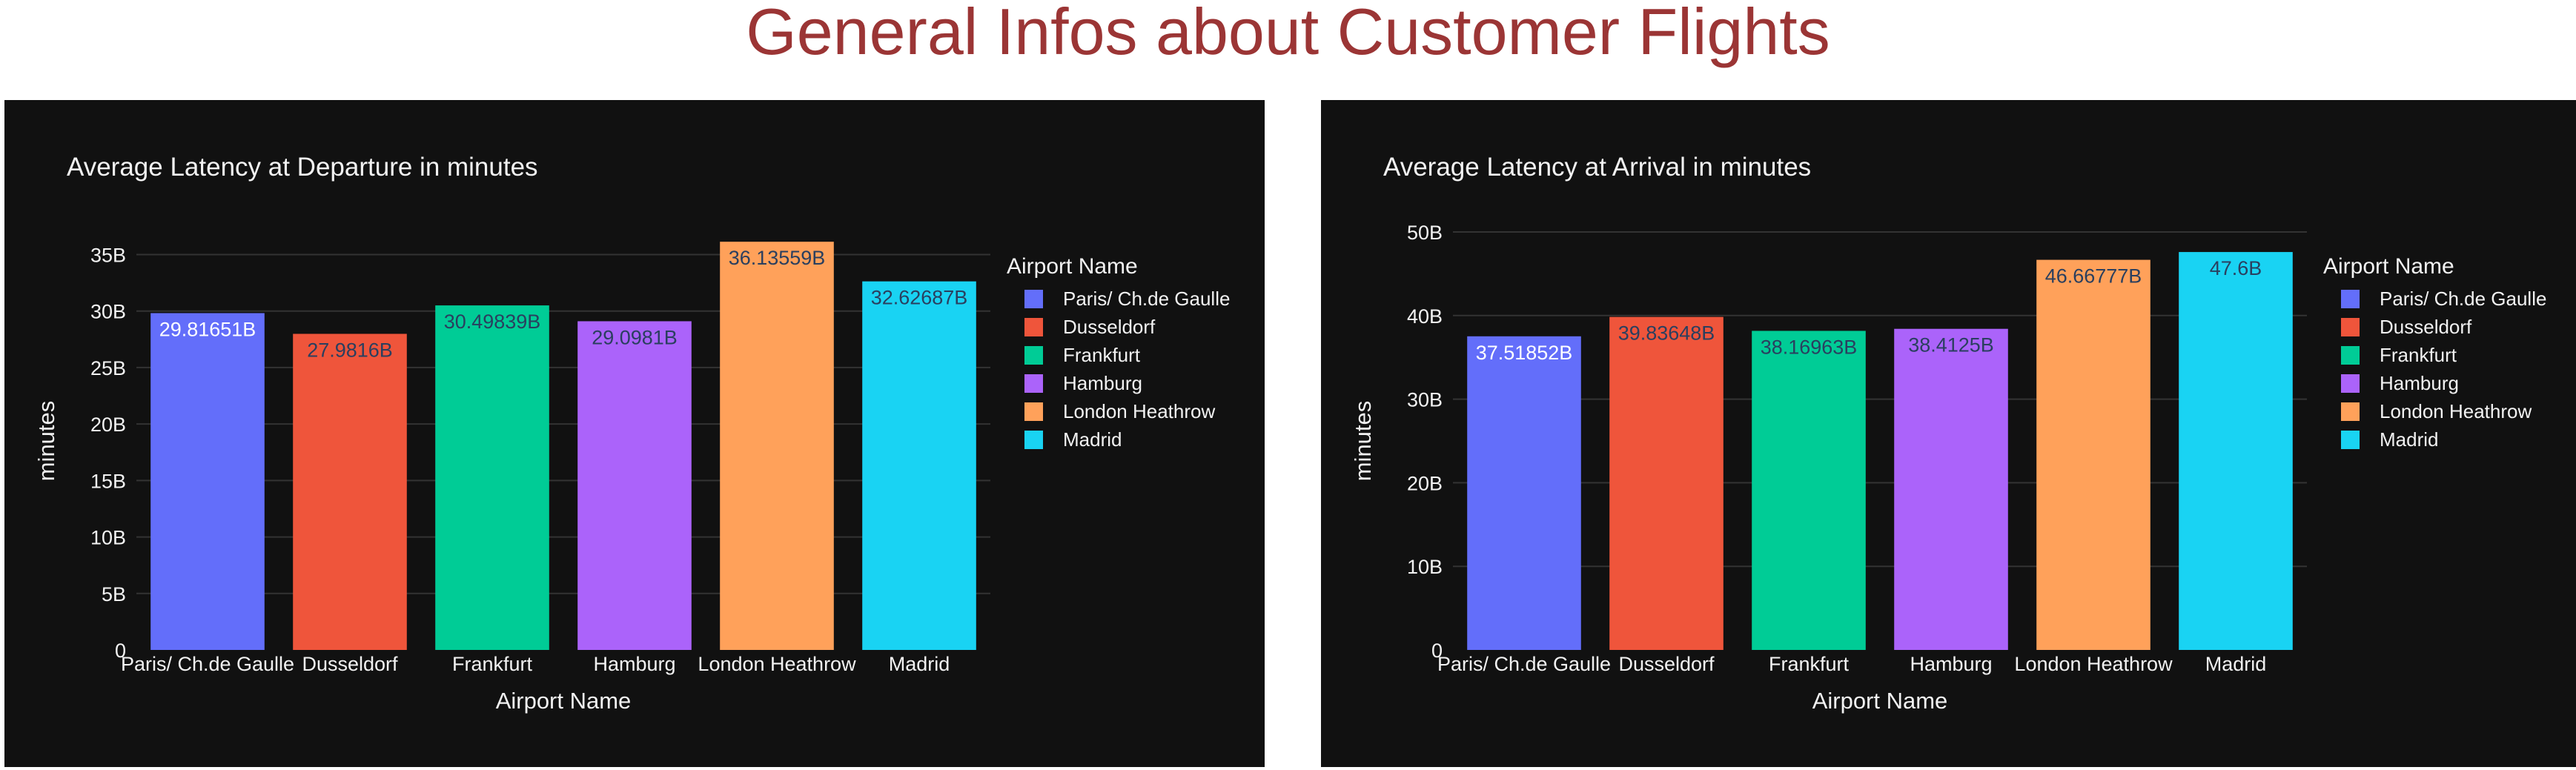 The height and width of the screenshot is (770, 2576). What do you see at coordinates (1666, 483) in the screenshot?
I see `bar-dusseldorf` at bounding box center [1666, 483].